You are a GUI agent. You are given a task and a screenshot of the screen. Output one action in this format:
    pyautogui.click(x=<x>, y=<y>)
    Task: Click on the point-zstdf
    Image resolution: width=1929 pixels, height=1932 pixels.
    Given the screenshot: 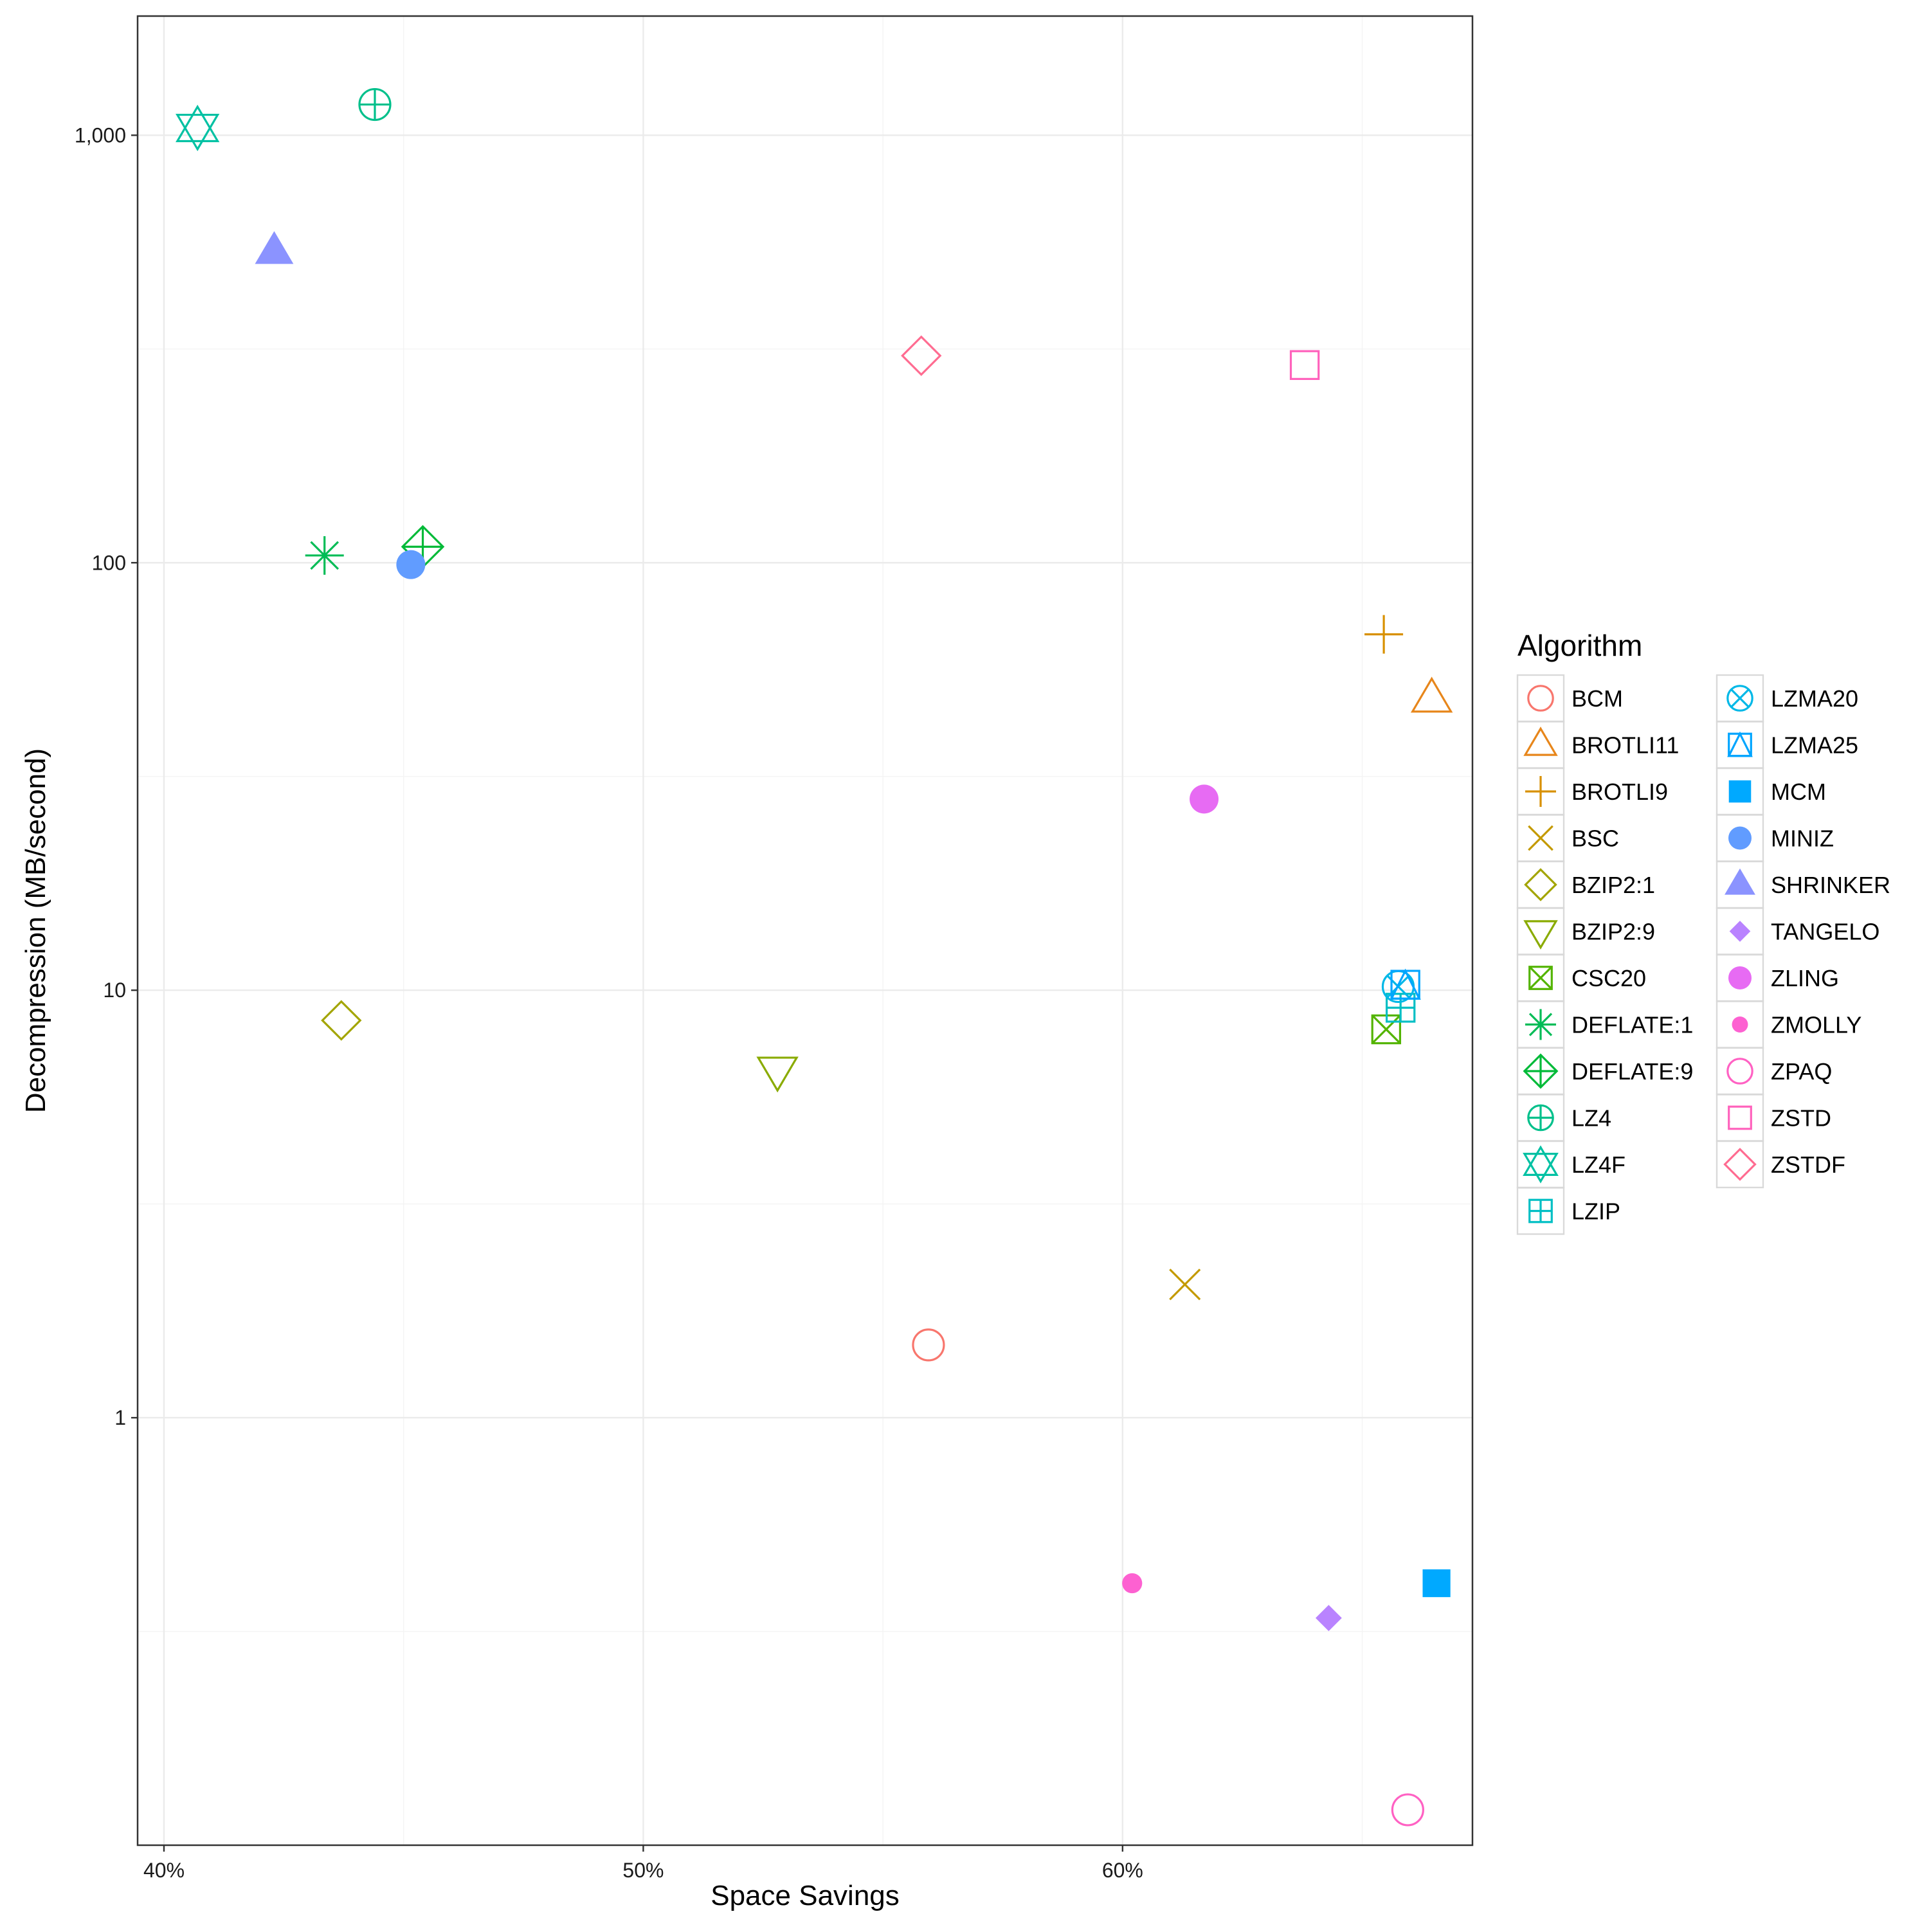 What is the action you would take?
    pyautogui.click(x=921, y=355)
    